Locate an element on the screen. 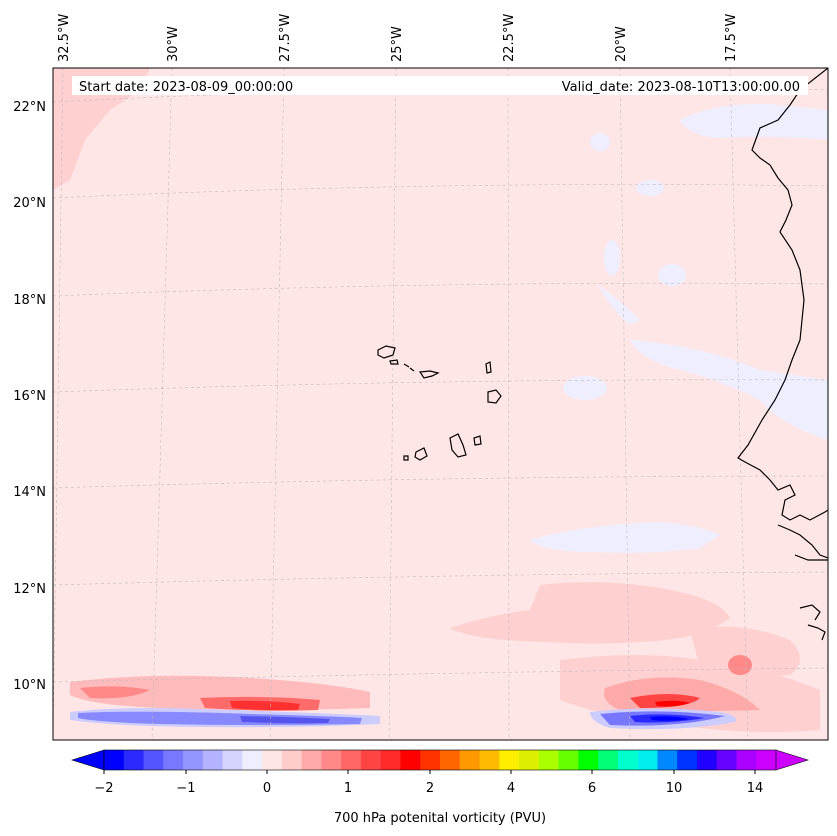 The height and width of the screenshot is (836, 837). latitude-labels: 22°N 20°N 18°N 16°N 14°N 12°N 10°N is located at coordinates (29, 396).